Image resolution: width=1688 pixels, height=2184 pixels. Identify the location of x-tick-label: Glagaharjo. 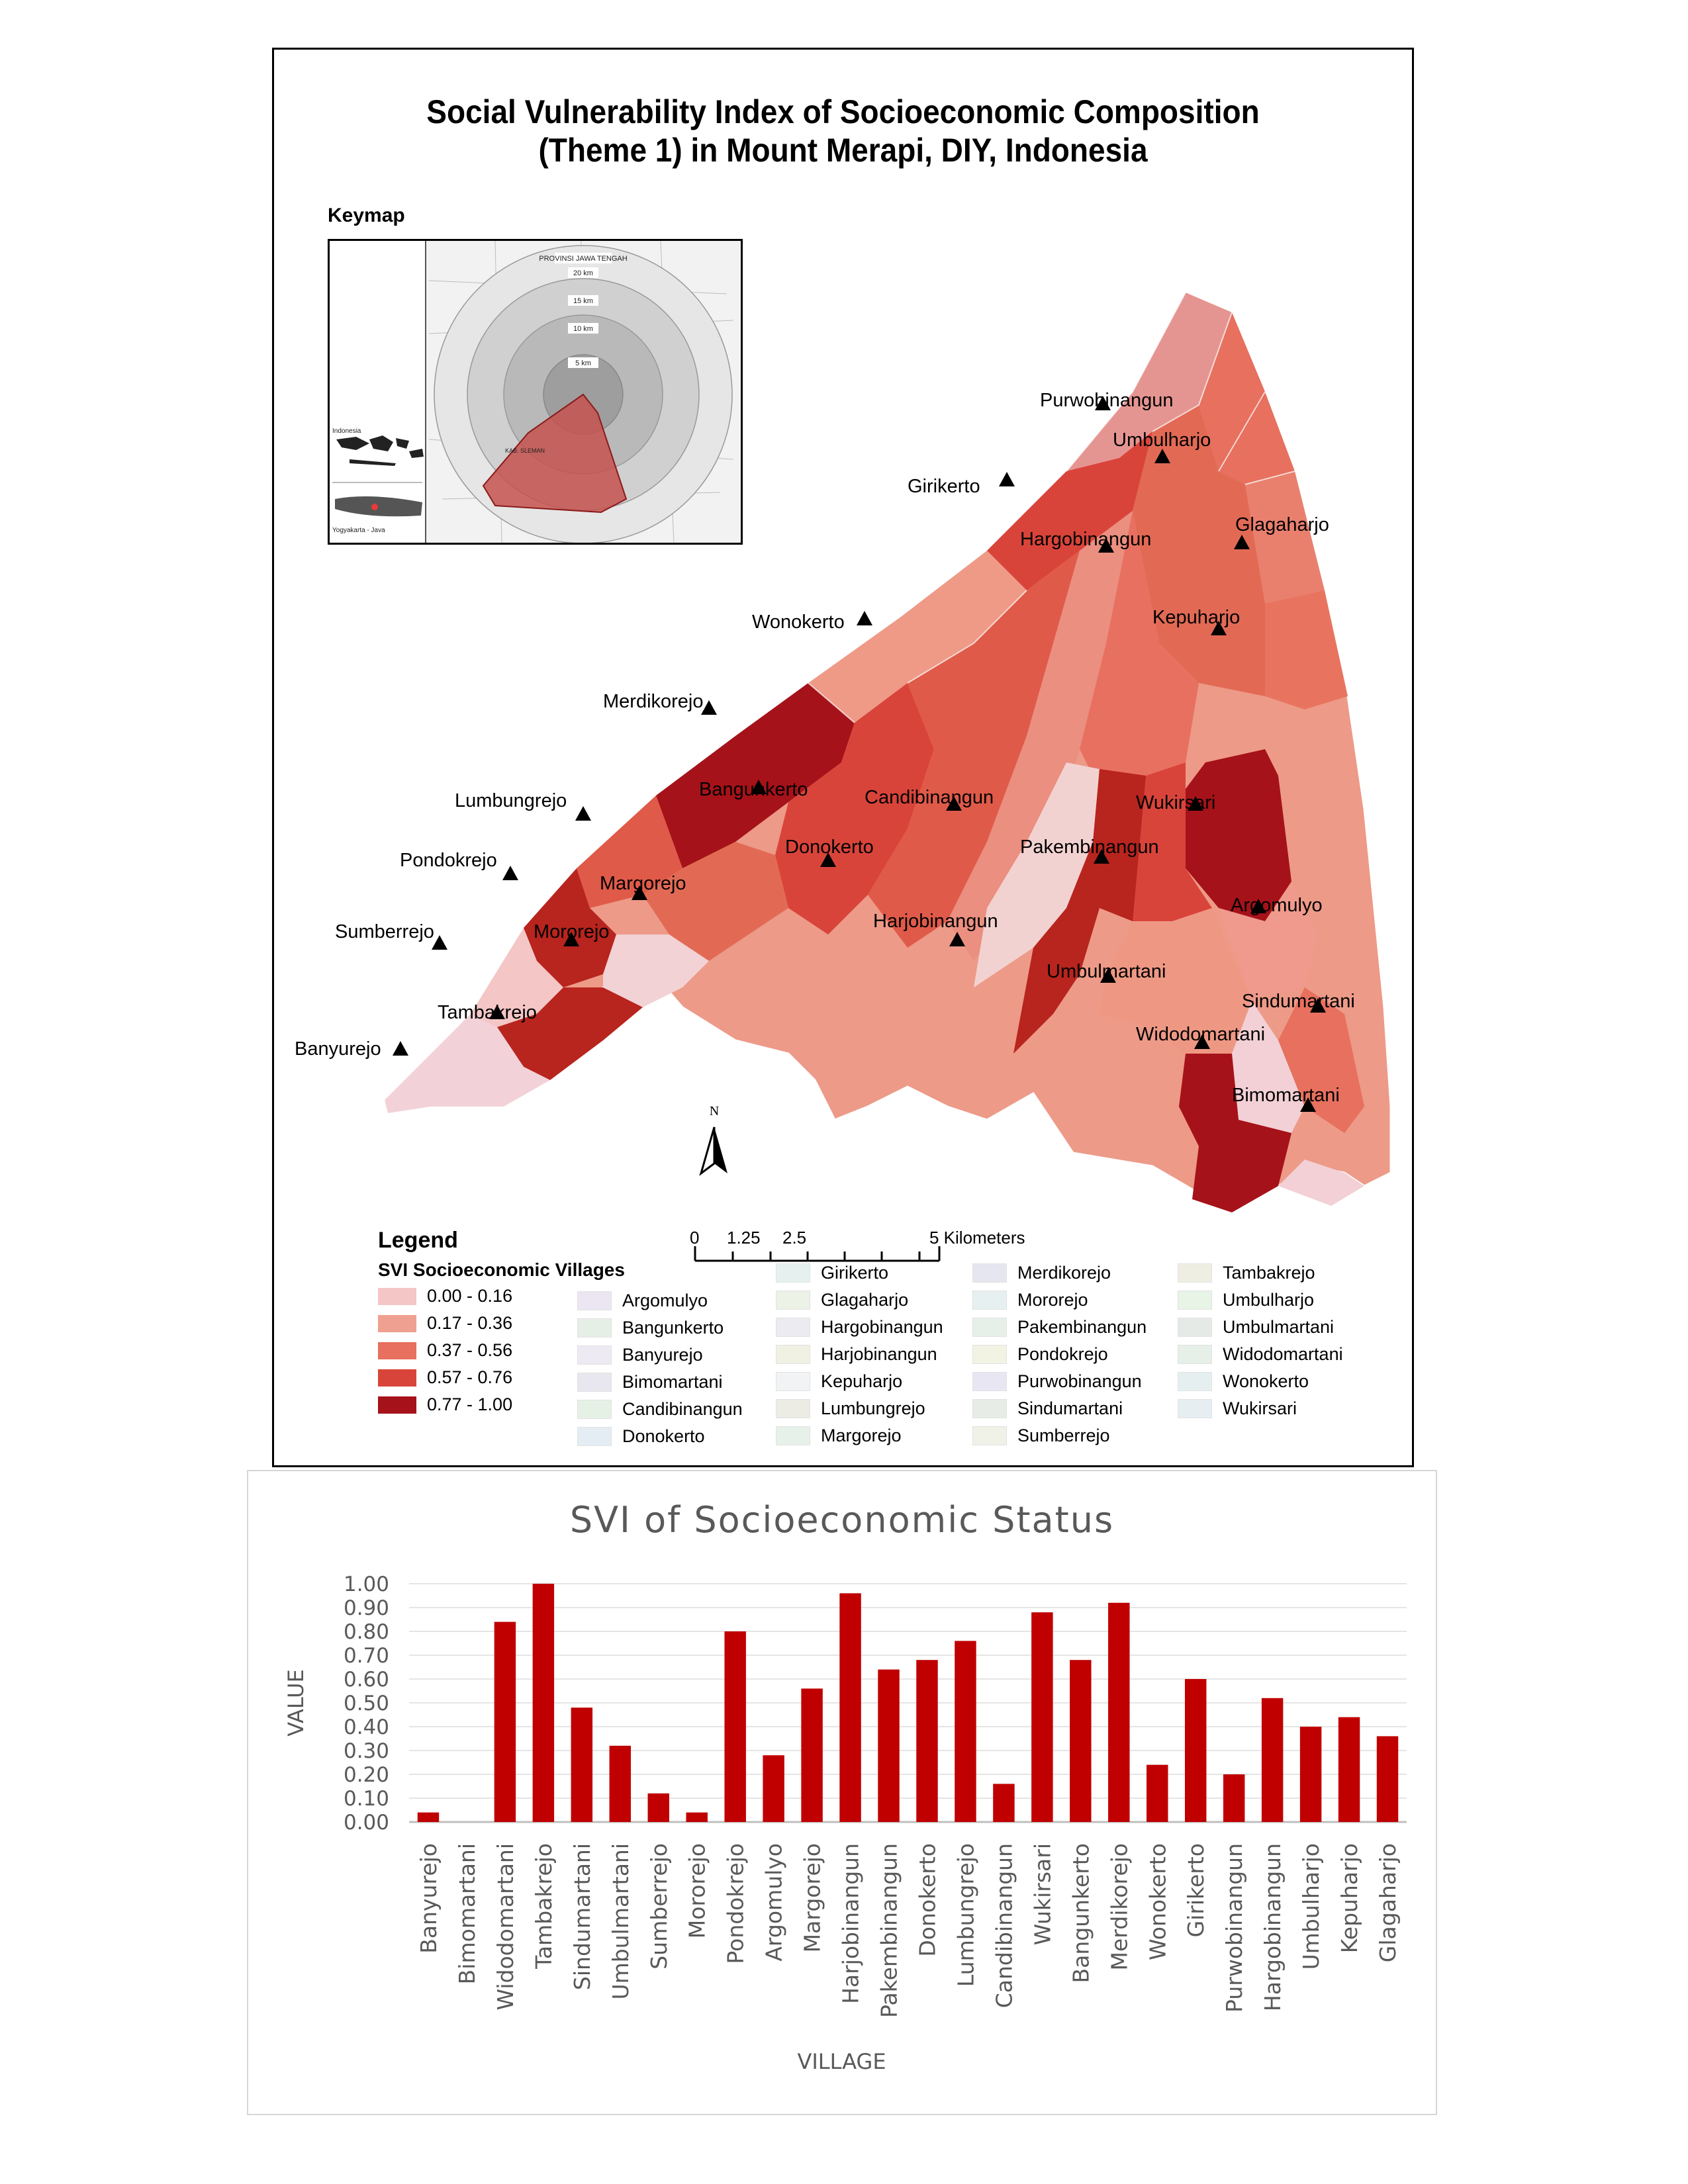
(1388, 1903).